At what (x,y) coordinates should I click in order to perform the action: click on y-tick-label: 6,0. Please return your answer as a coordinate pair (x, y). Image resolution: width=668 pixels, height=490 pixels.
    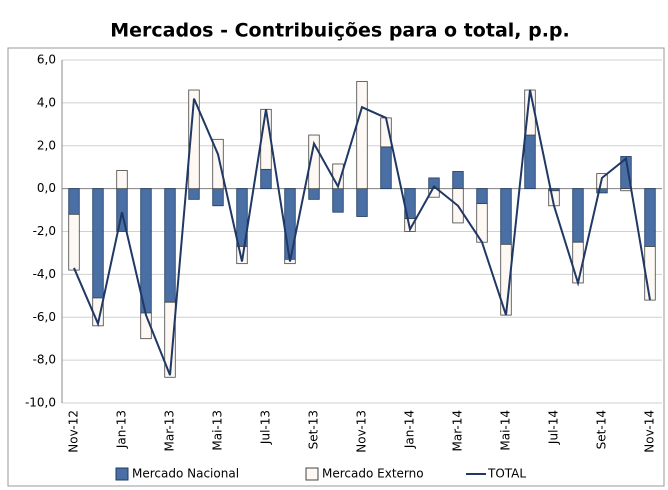
    Looking at the image, I should click on (46, 60).